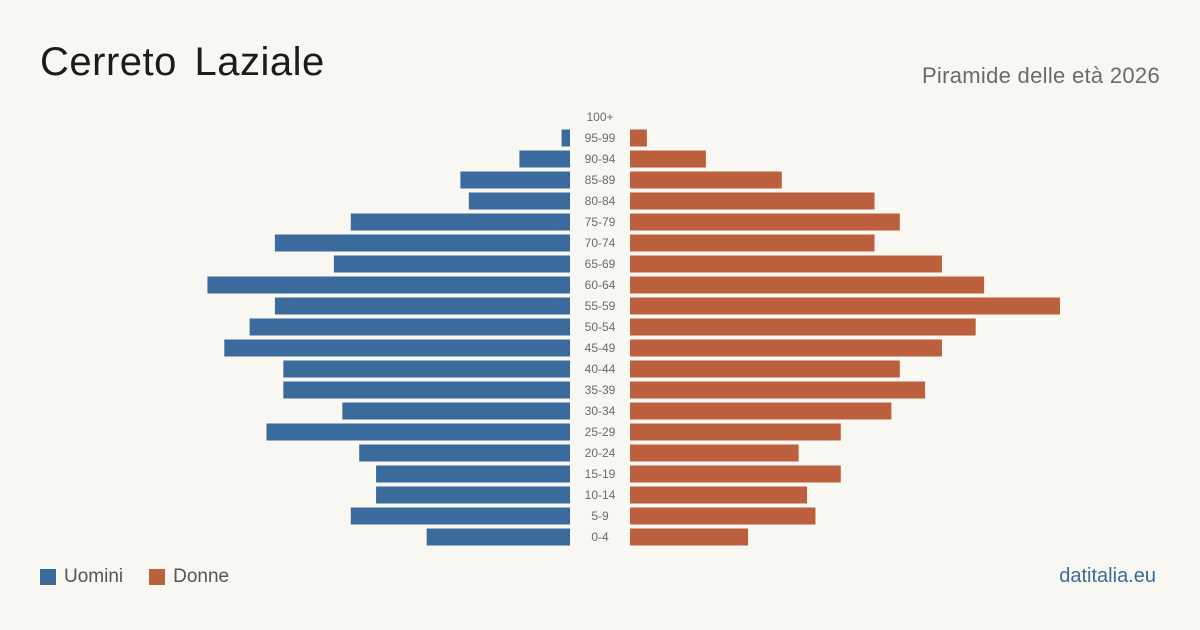  Describe the element at coordinates (94, 576) in the screenshot. I see `legend-label-male: Uomini` at that location.